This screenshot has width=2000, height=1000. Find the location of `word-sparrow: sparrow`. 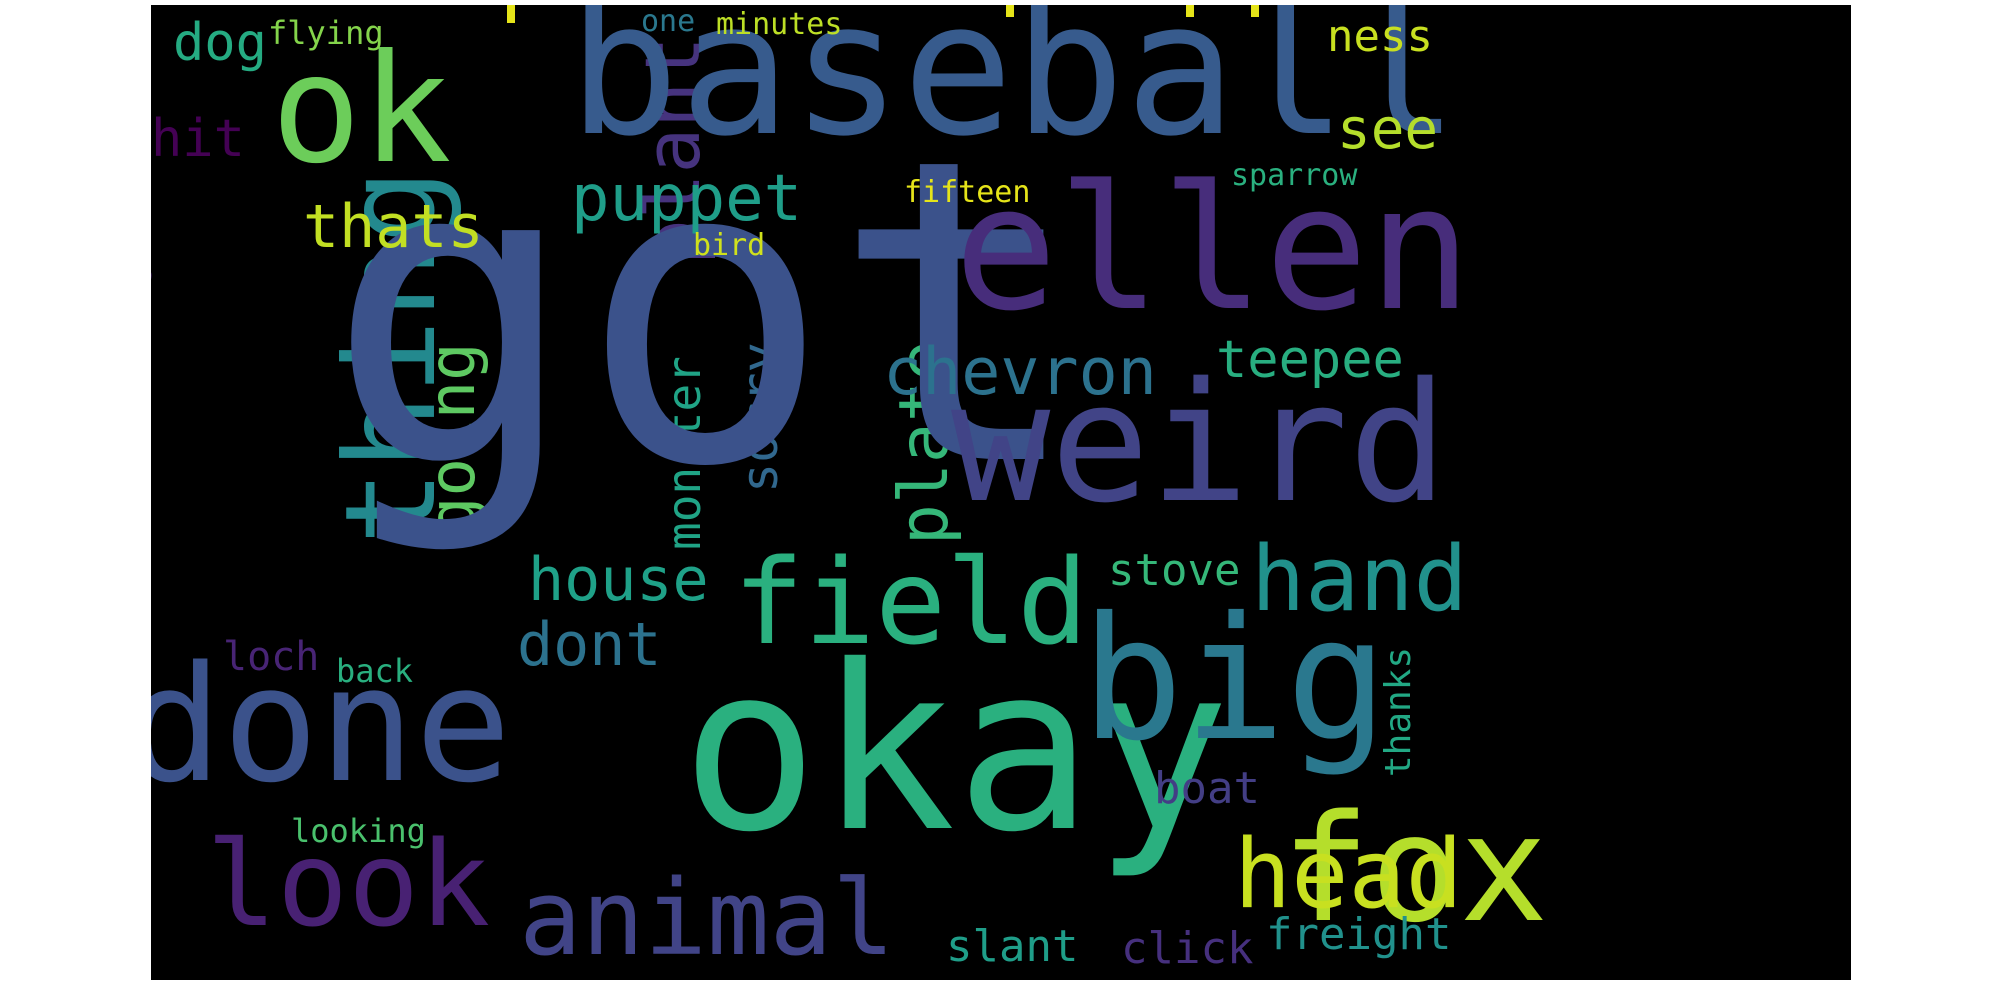

word-sparrow: sparrow is located at coordinates (1294, 175).